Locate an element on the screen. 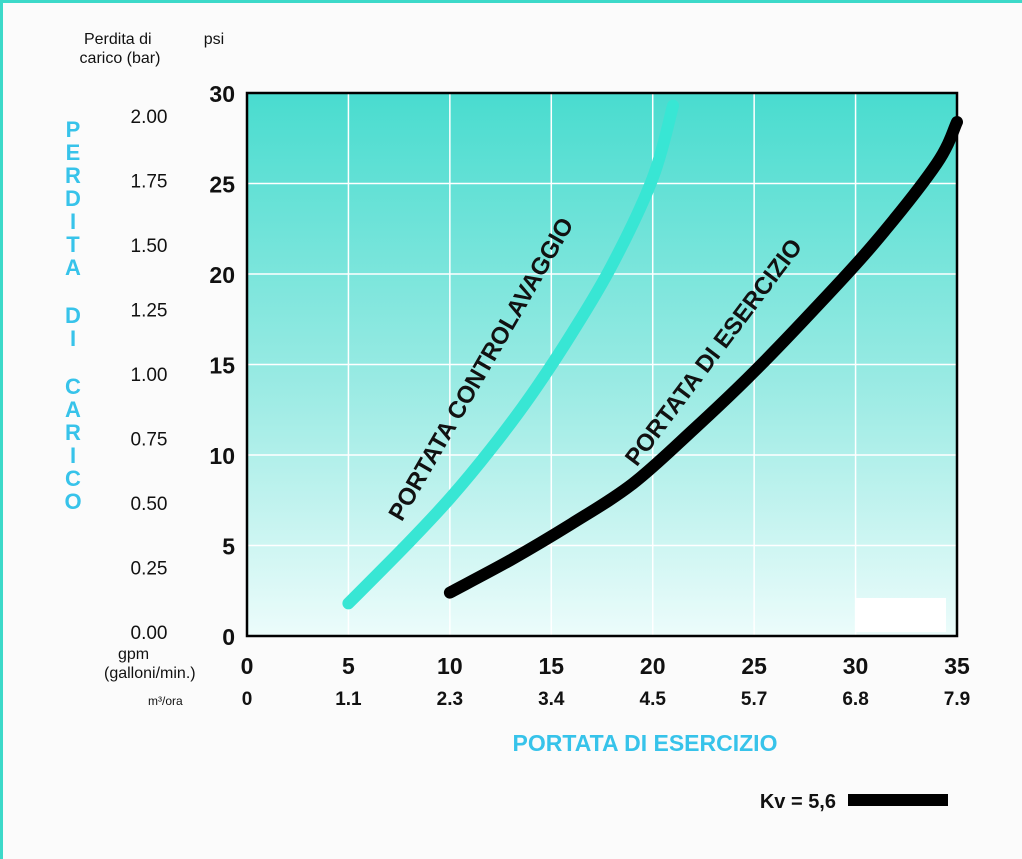 Image resolution: width=1022 pixels, height=859 pixels. white-patch is located at coordinates (901, 615).